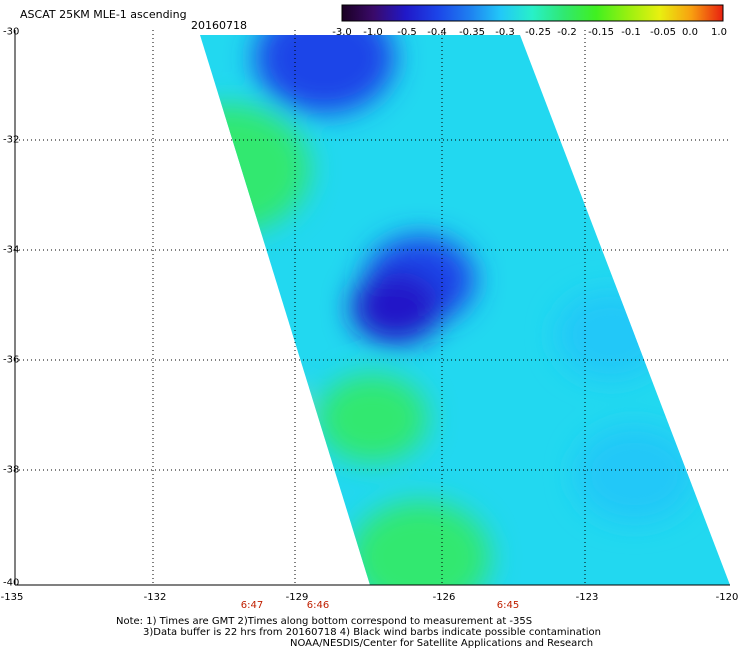 The image size is (740, 650). What do you see at coordinates (407, 32) in the screenshot?
I see `colorbar-tick-label: -0.5` at bounding box center [407, 32].